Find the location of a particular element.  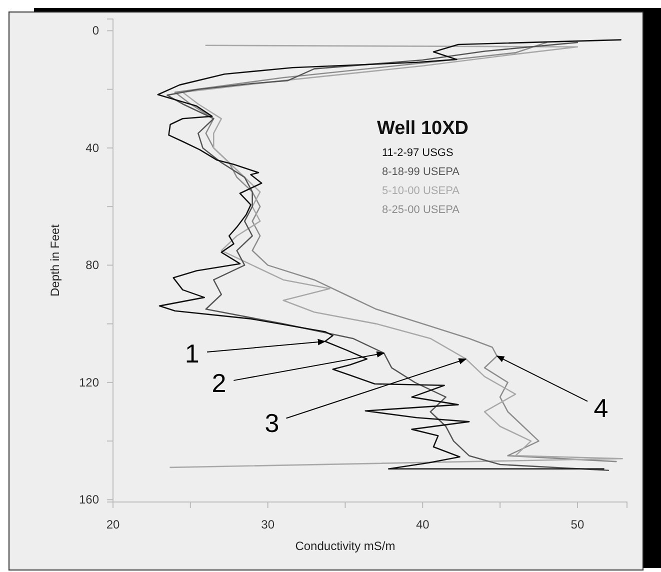

y-tick-label: 160 is located at coordinates (89, 499).